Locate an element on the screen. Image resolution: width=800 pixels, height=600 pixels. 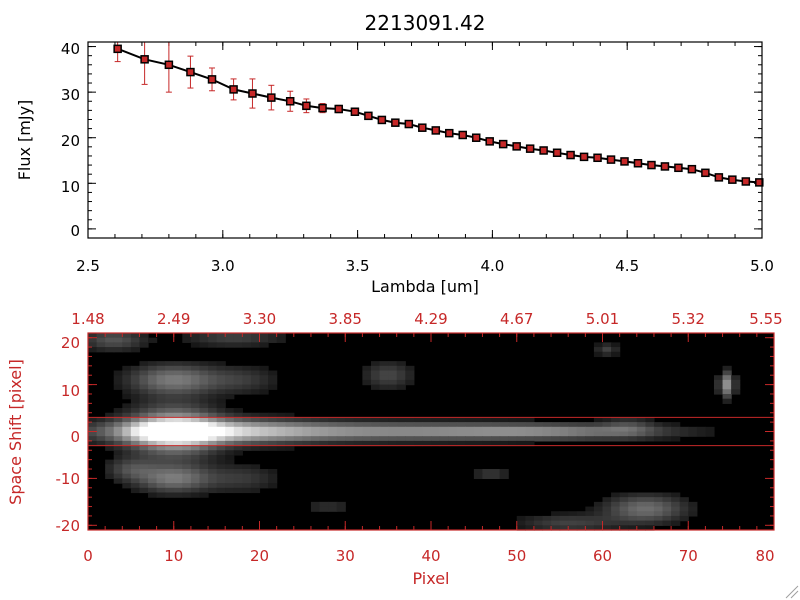
top-axis-tick-label: 3.30 is located at coordinates (259, 319).